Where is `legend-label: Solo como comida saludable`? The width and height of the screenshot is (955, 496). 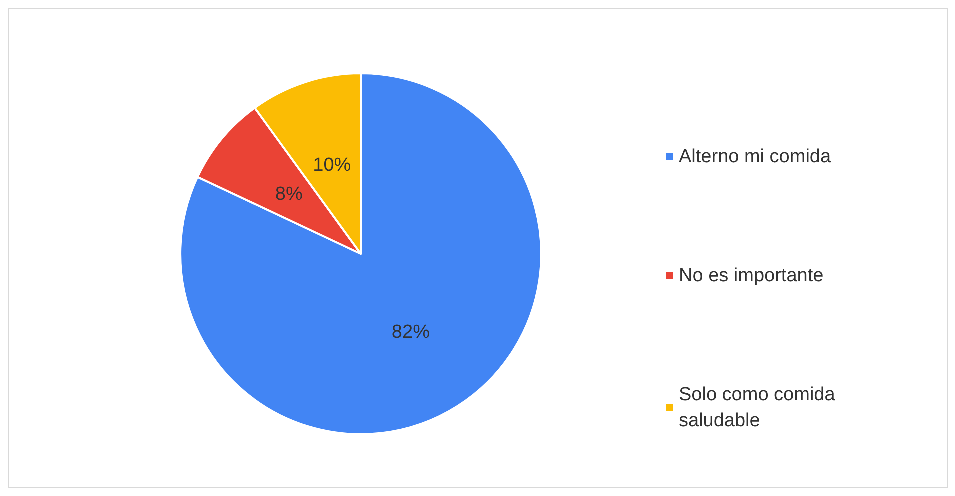
legend-label: Solo como comida saludable is located at coordinates (760, 408).